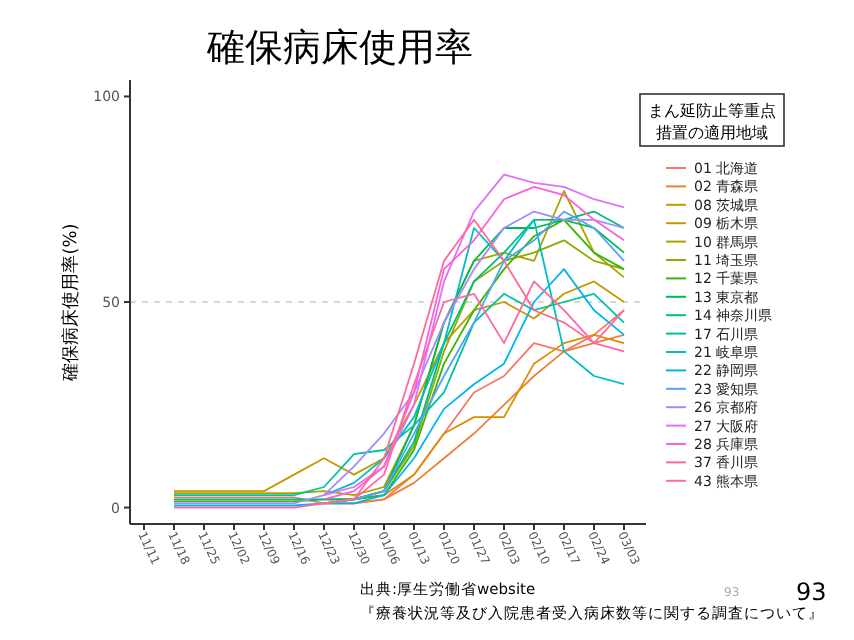 This screenshot has height=640, width=854. I want to click on chart-title: 確保病床使用率, so click(339, 48).